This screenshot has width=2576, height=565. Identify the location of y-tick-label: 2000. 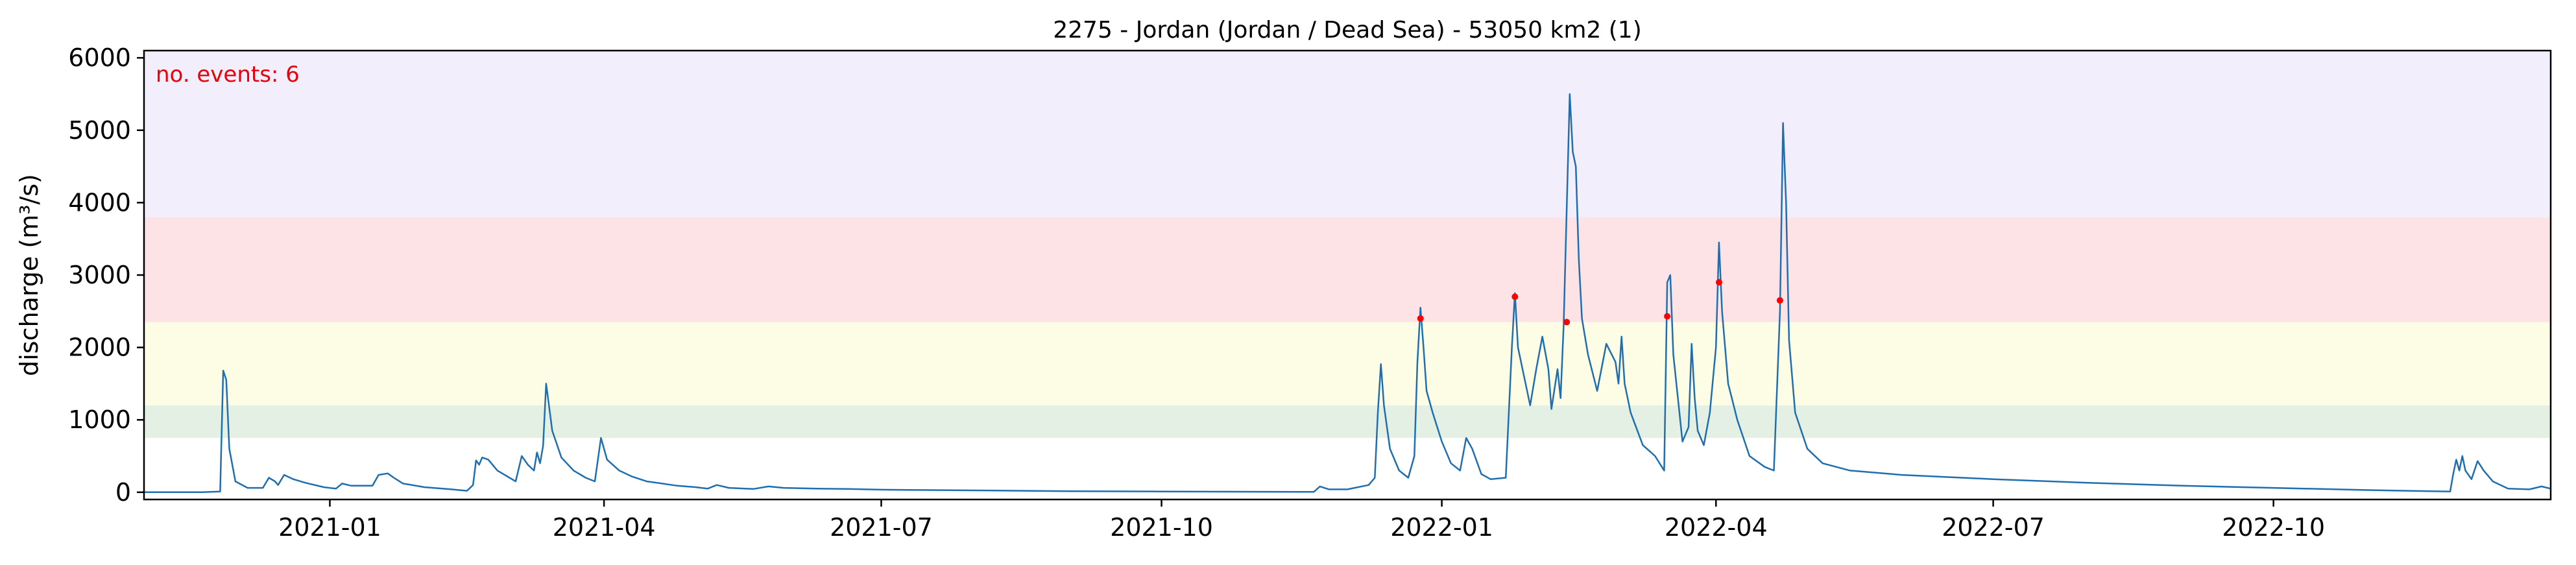
(99, 347).